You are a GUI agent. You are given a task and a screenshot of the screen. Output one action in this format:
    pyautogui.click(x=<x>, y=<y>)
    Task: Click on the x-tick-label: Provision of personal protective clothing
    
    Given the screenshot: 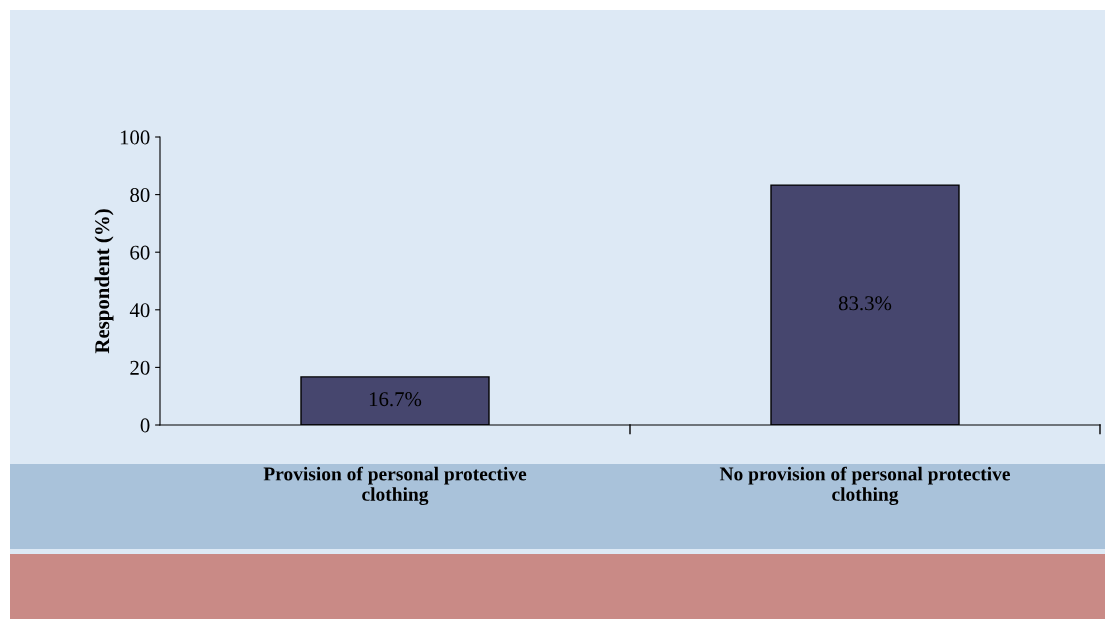 What is the action you would take?
    pyautogui.click(x=395, y=485)
    